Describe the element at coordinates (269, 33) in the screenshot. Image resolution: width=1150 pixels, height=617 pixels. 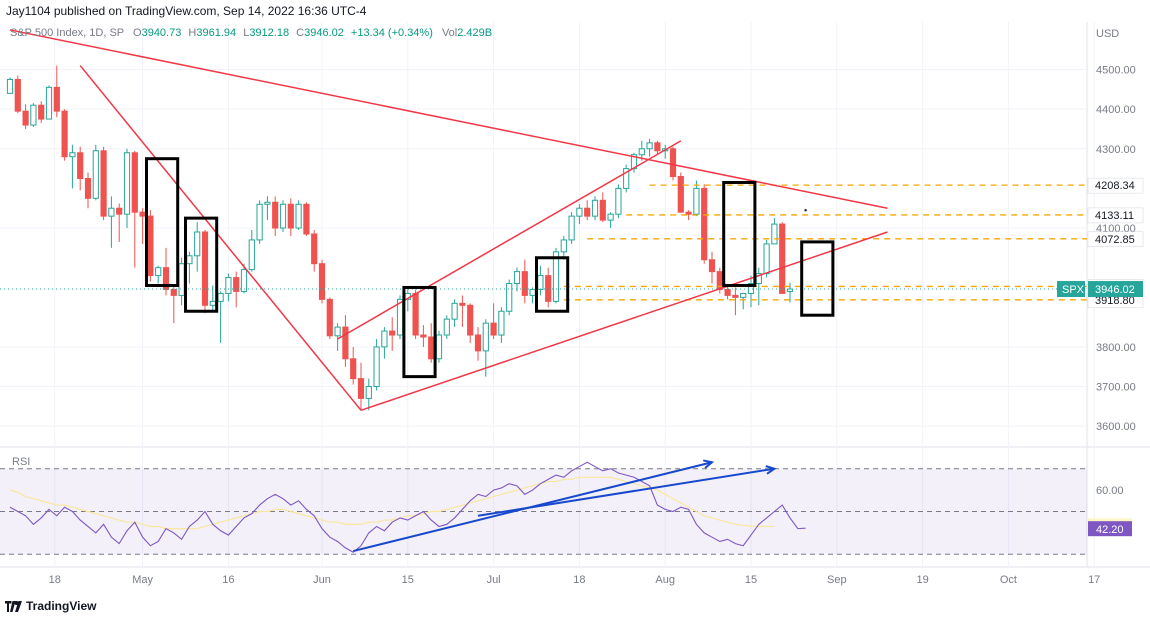
I see `legend-low-value: 3912.18` at that location.